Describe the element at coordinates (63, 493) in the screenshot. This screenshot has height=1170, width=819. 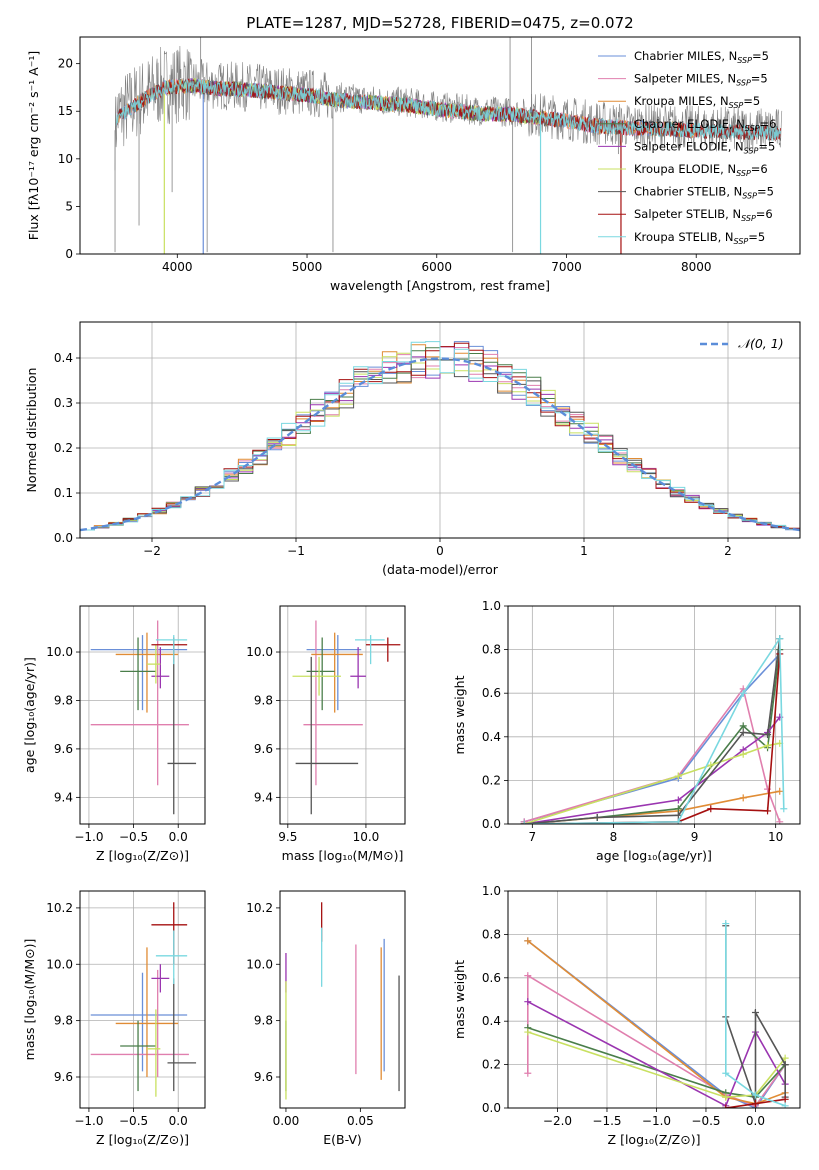
I see `y-tick-label: 0.1` at that location.